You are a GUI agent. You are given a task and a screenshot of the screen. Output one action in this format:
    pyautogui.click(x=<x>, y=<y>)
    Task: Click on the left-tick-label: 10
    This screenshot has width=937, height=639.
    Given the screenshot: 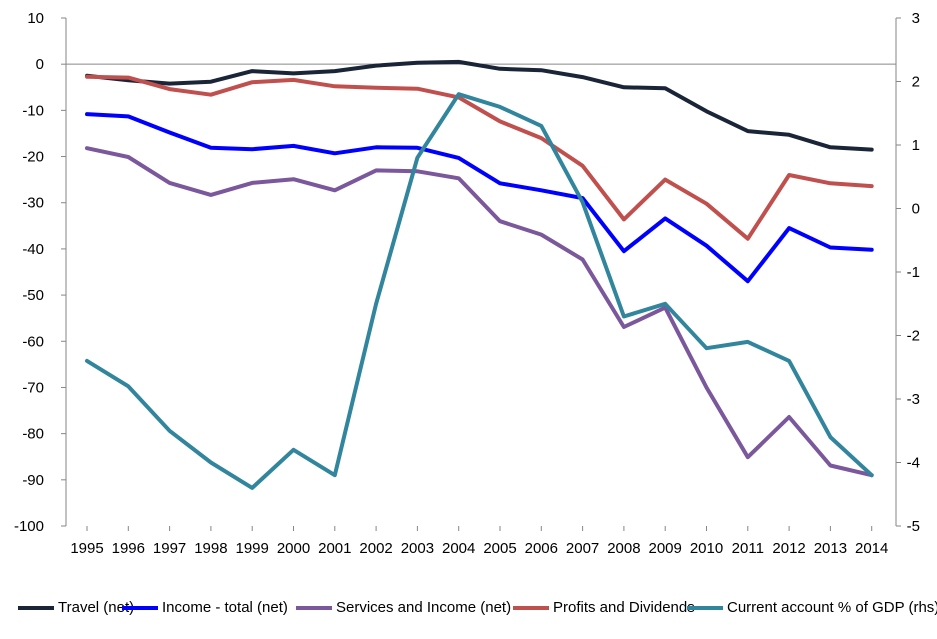 What is the action you would take?
    pyautogui.click(x=35, y=18)
    